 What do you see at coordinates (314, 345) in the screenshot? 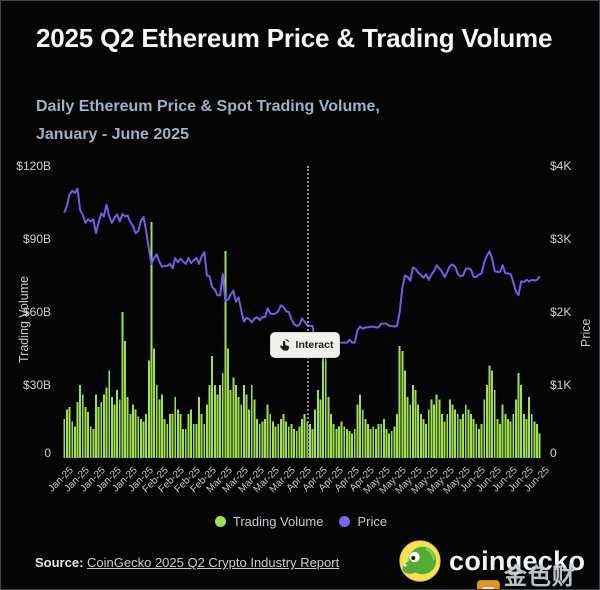
I see `interact-tooltip-label: Interact` at bounding box center [314, 345].